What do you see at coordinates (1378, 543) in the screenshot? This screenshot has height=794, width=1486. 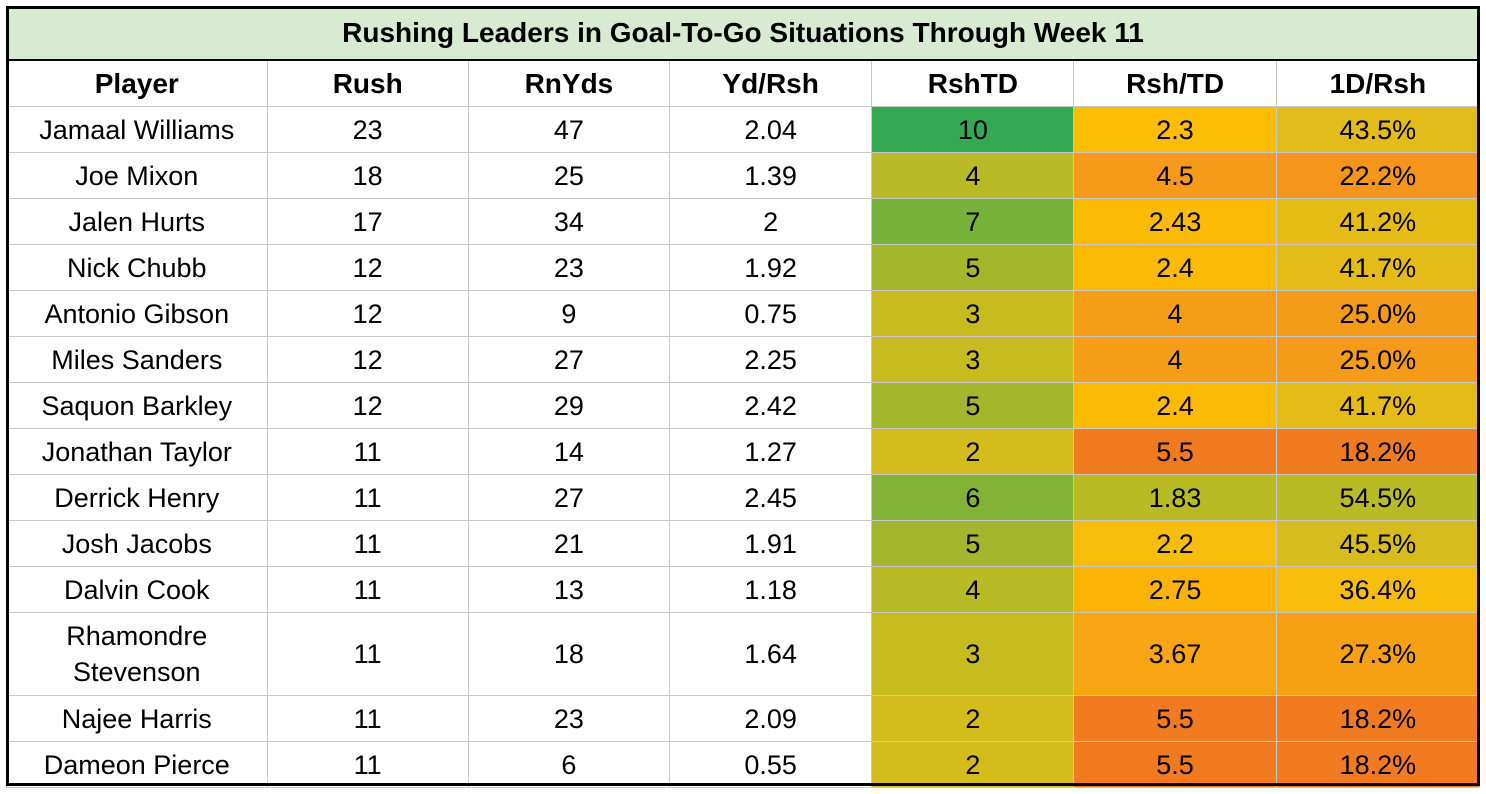 I see `cell-1d-rsh: 45.5%` at bounding box center [1378, 543].